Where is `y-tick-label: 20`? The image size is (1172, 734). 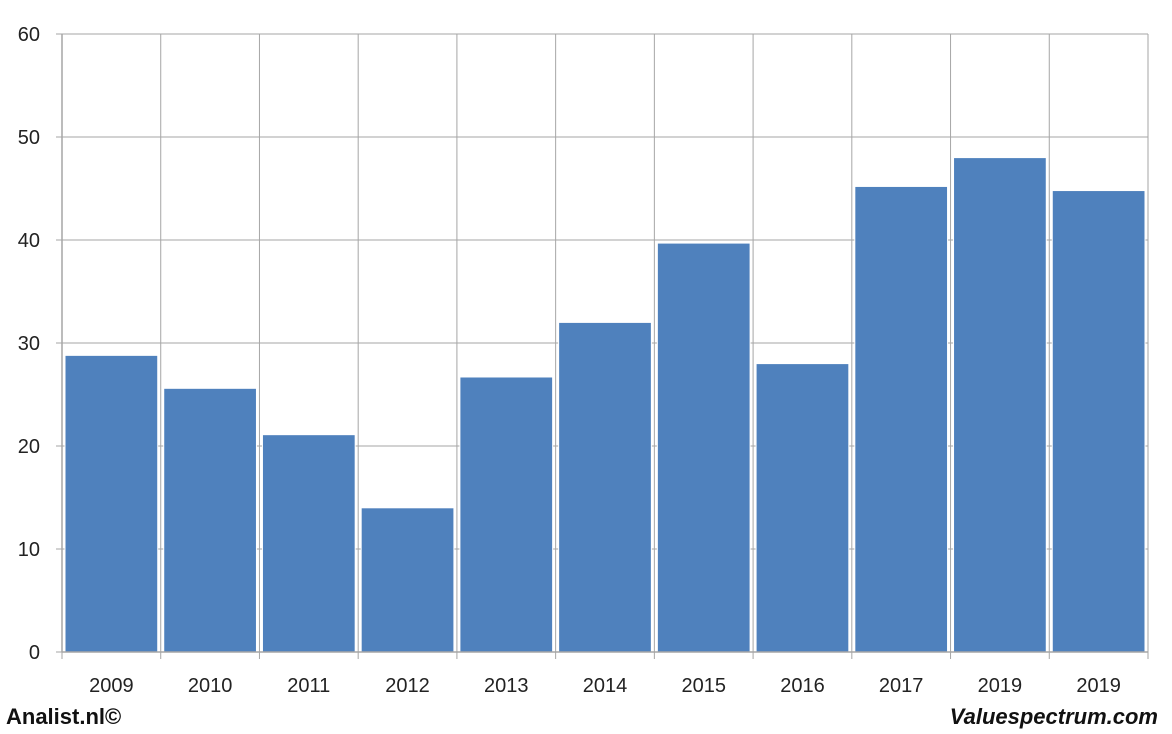 y-tick-label: 20 is located at coordinates (29, 447).